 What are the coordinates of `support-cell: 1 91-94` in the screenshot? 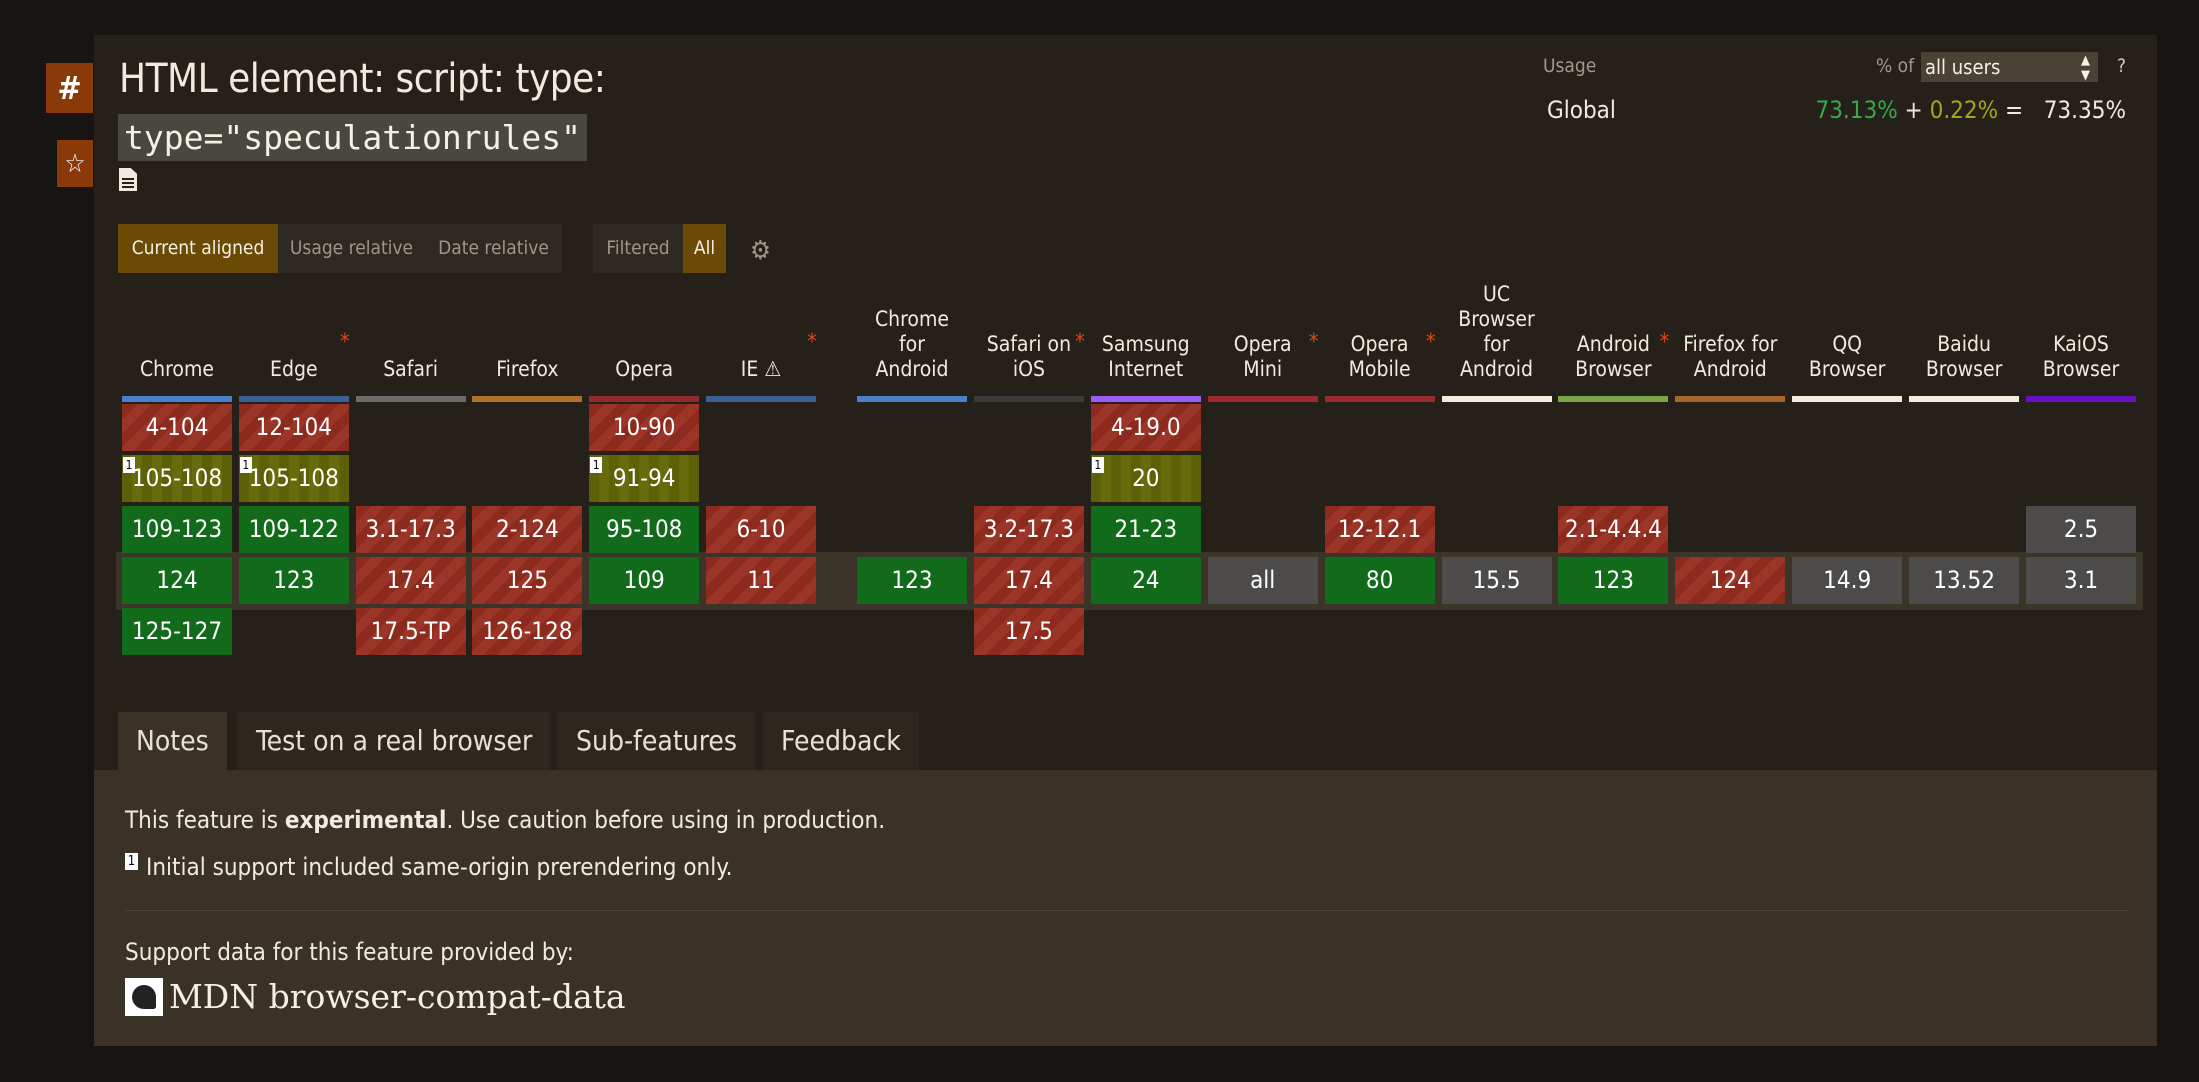 It's located at (644, 478).